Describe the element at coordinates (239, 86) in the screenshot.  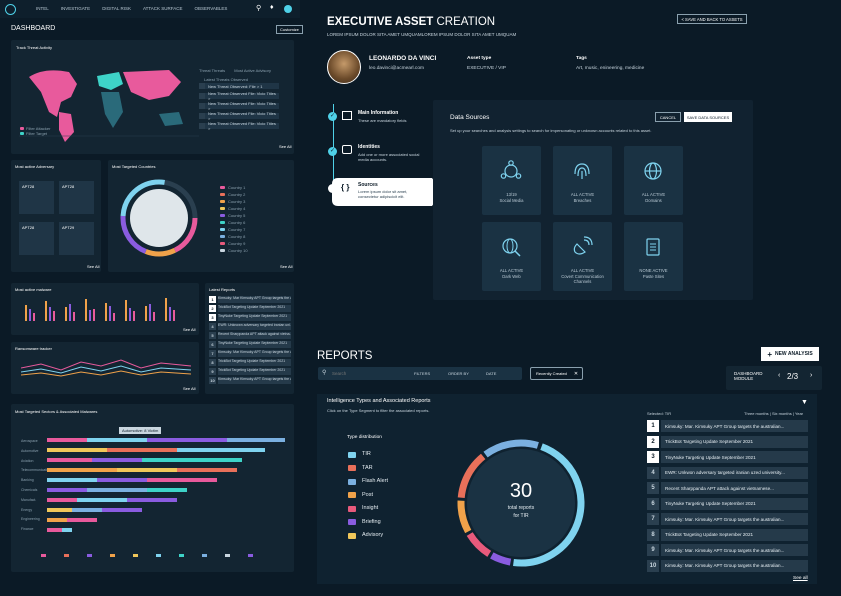
I see `list-item: New Threat Observed: File > 1` at that location.